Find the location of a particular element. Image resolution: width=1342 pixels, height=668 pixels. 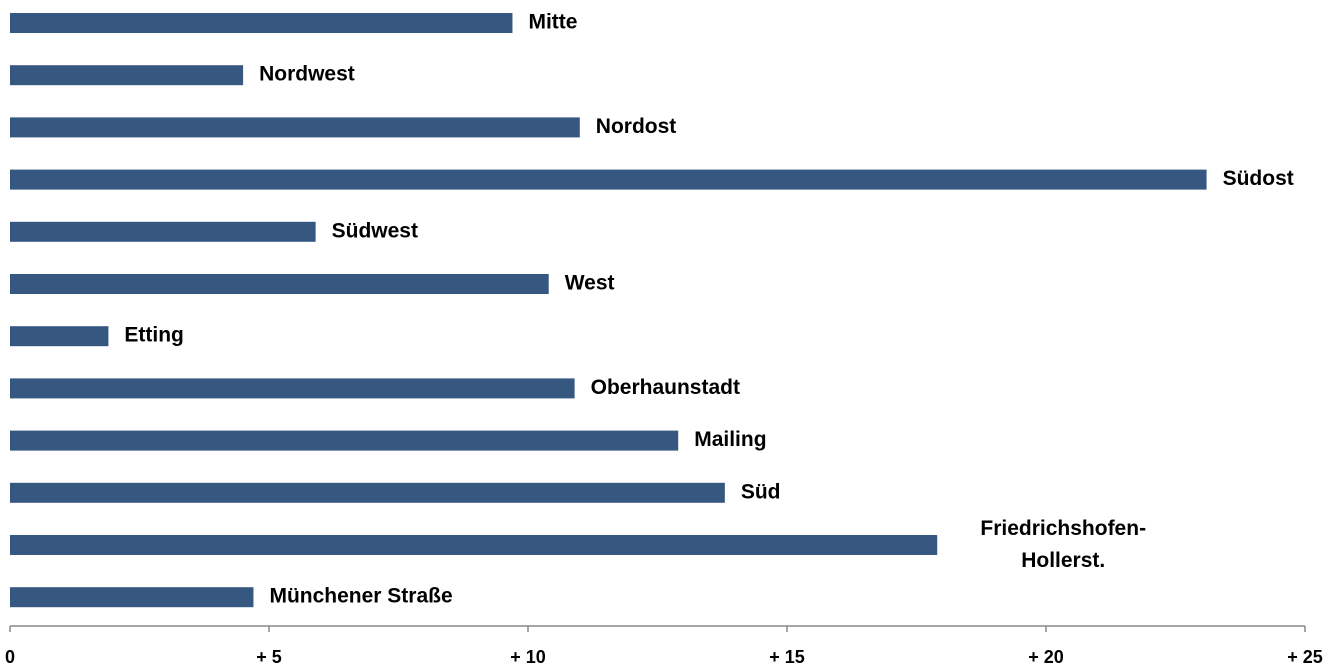

x-tick-label: 0 is located at coordinates (10, 657).